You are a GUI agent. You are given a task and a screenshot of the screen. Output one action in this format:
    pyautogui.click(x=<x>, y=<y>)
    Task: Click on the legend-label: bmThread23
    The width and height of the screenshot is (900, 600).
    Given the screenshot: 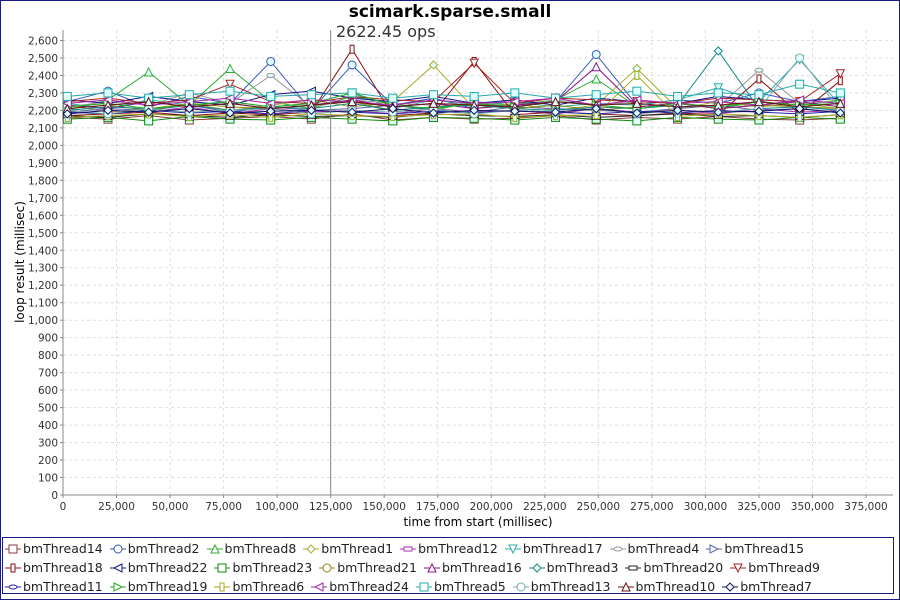 What is the action you would take?
    pyautogui.click(x=272, y=567)
    